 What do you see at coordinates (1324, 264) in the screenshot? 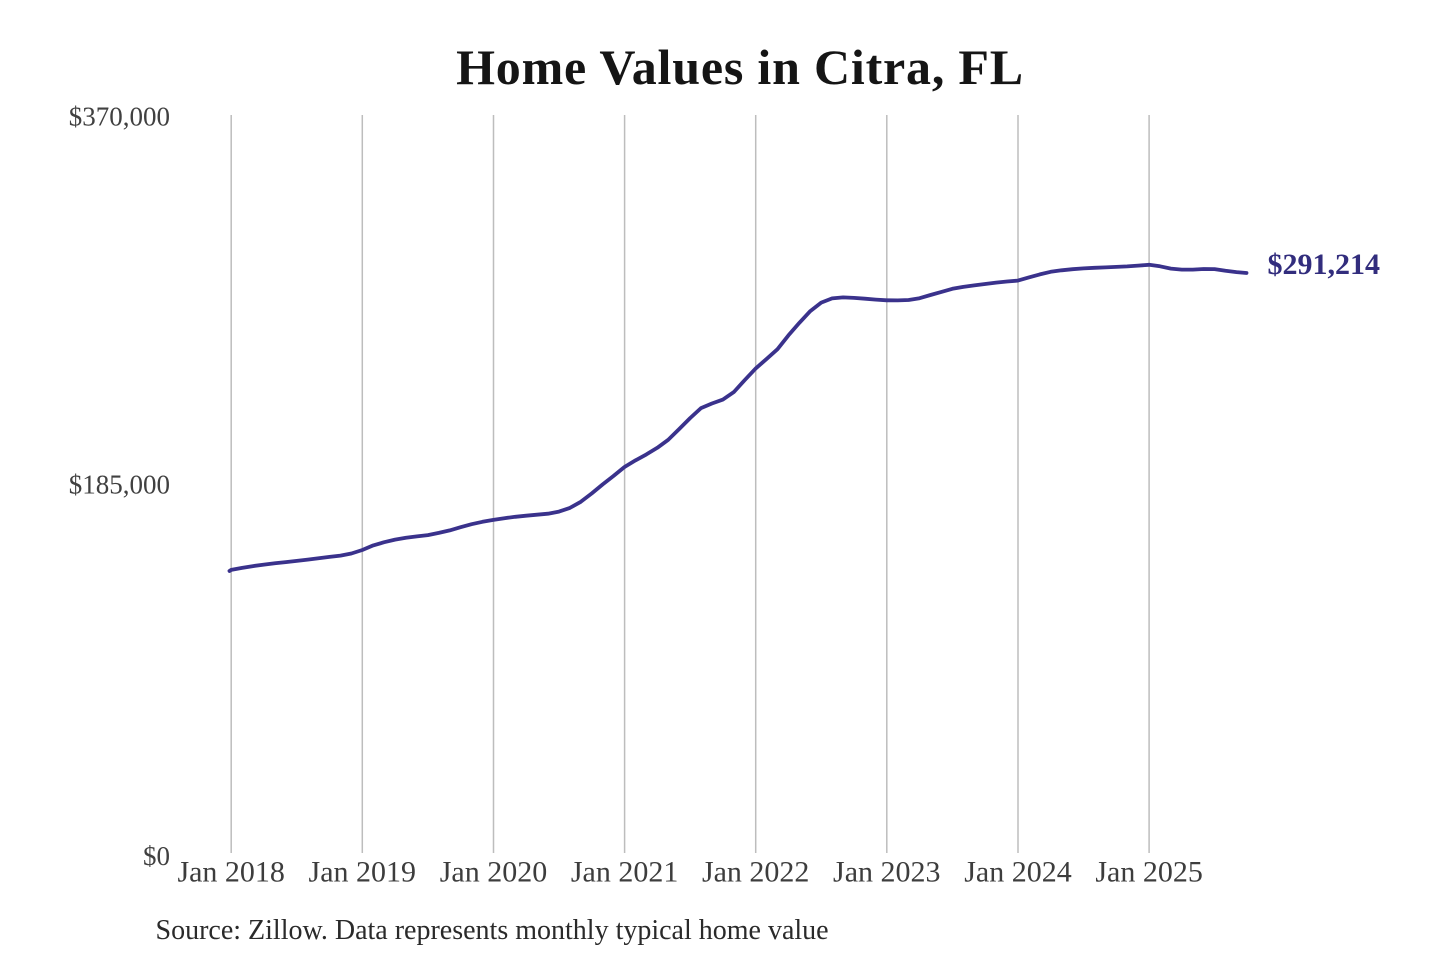
I see `svg-text: $291,214` at bounding box center [1324, 264].